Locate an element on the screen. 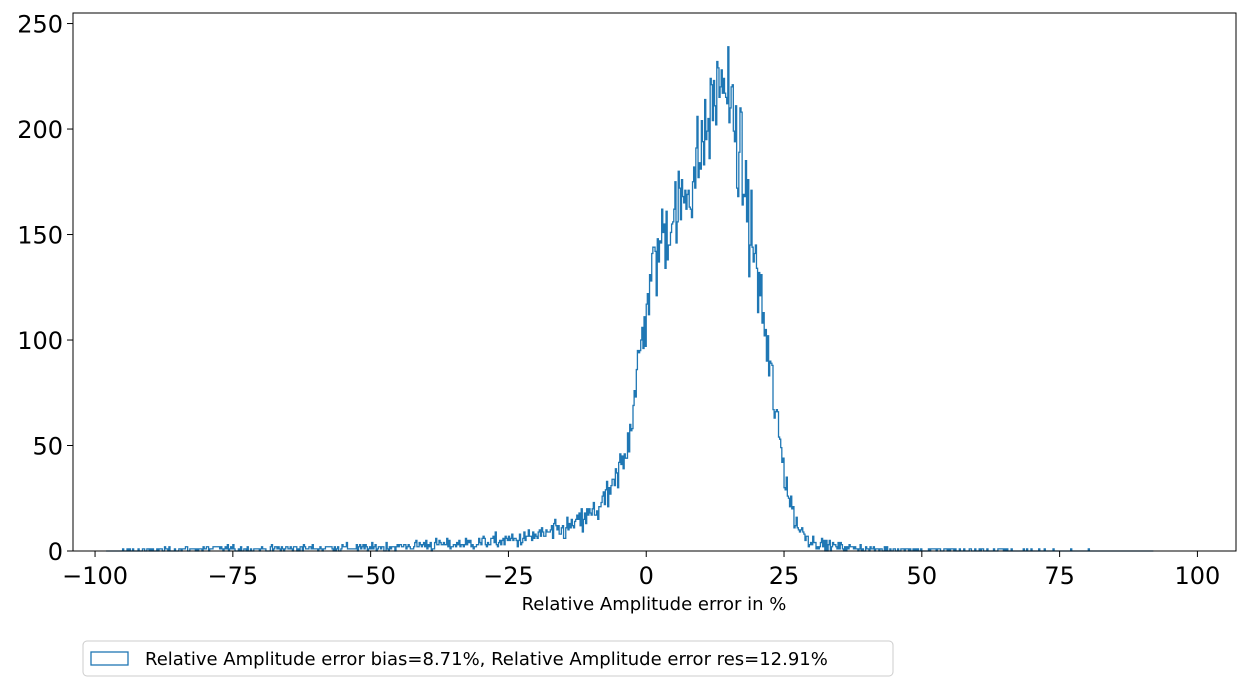  y-tick-label: 250 is located at coordinates (40, 25).